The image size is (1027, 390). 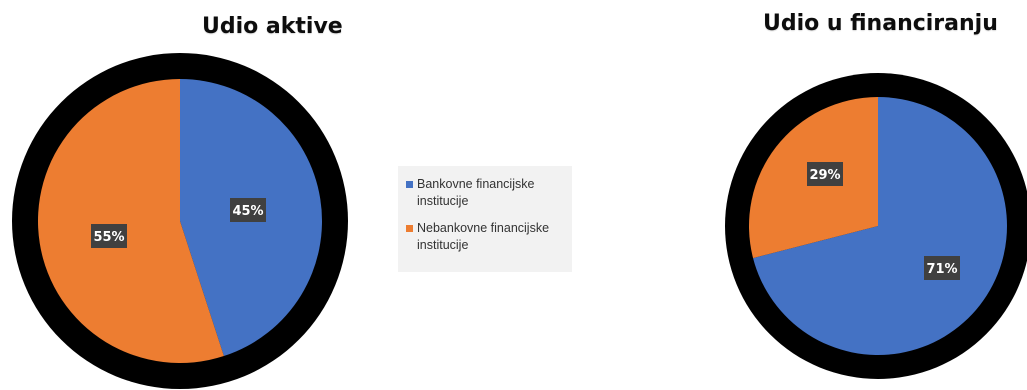 I want to click on data-label-text: 45%, so click(x=247, y=211).